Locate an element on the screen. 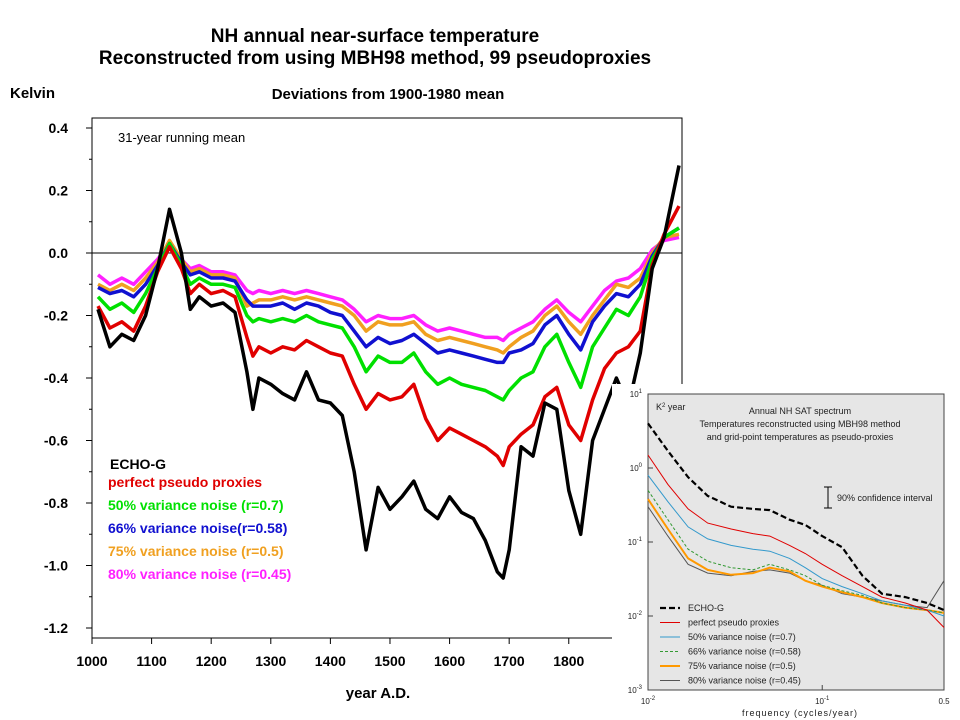  series-line-66-variance-noise-r-0-58- is located at coordinates (388, 295).